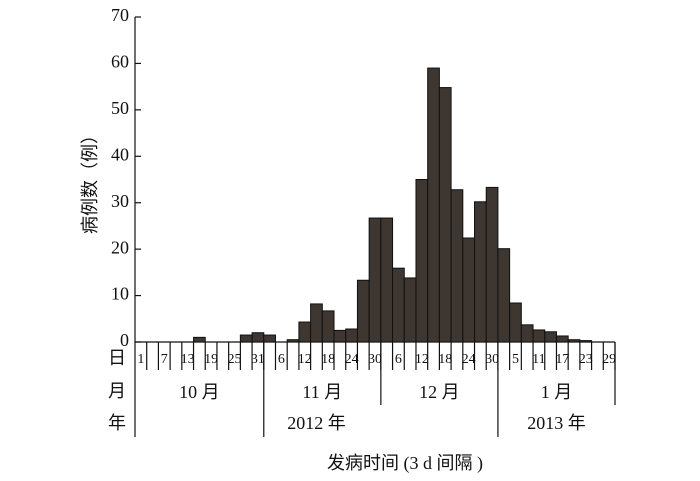  Describe the element at coordinates (90, 180) in the screenshot. I see `y-axis-label: 病例数（例）` at that location.